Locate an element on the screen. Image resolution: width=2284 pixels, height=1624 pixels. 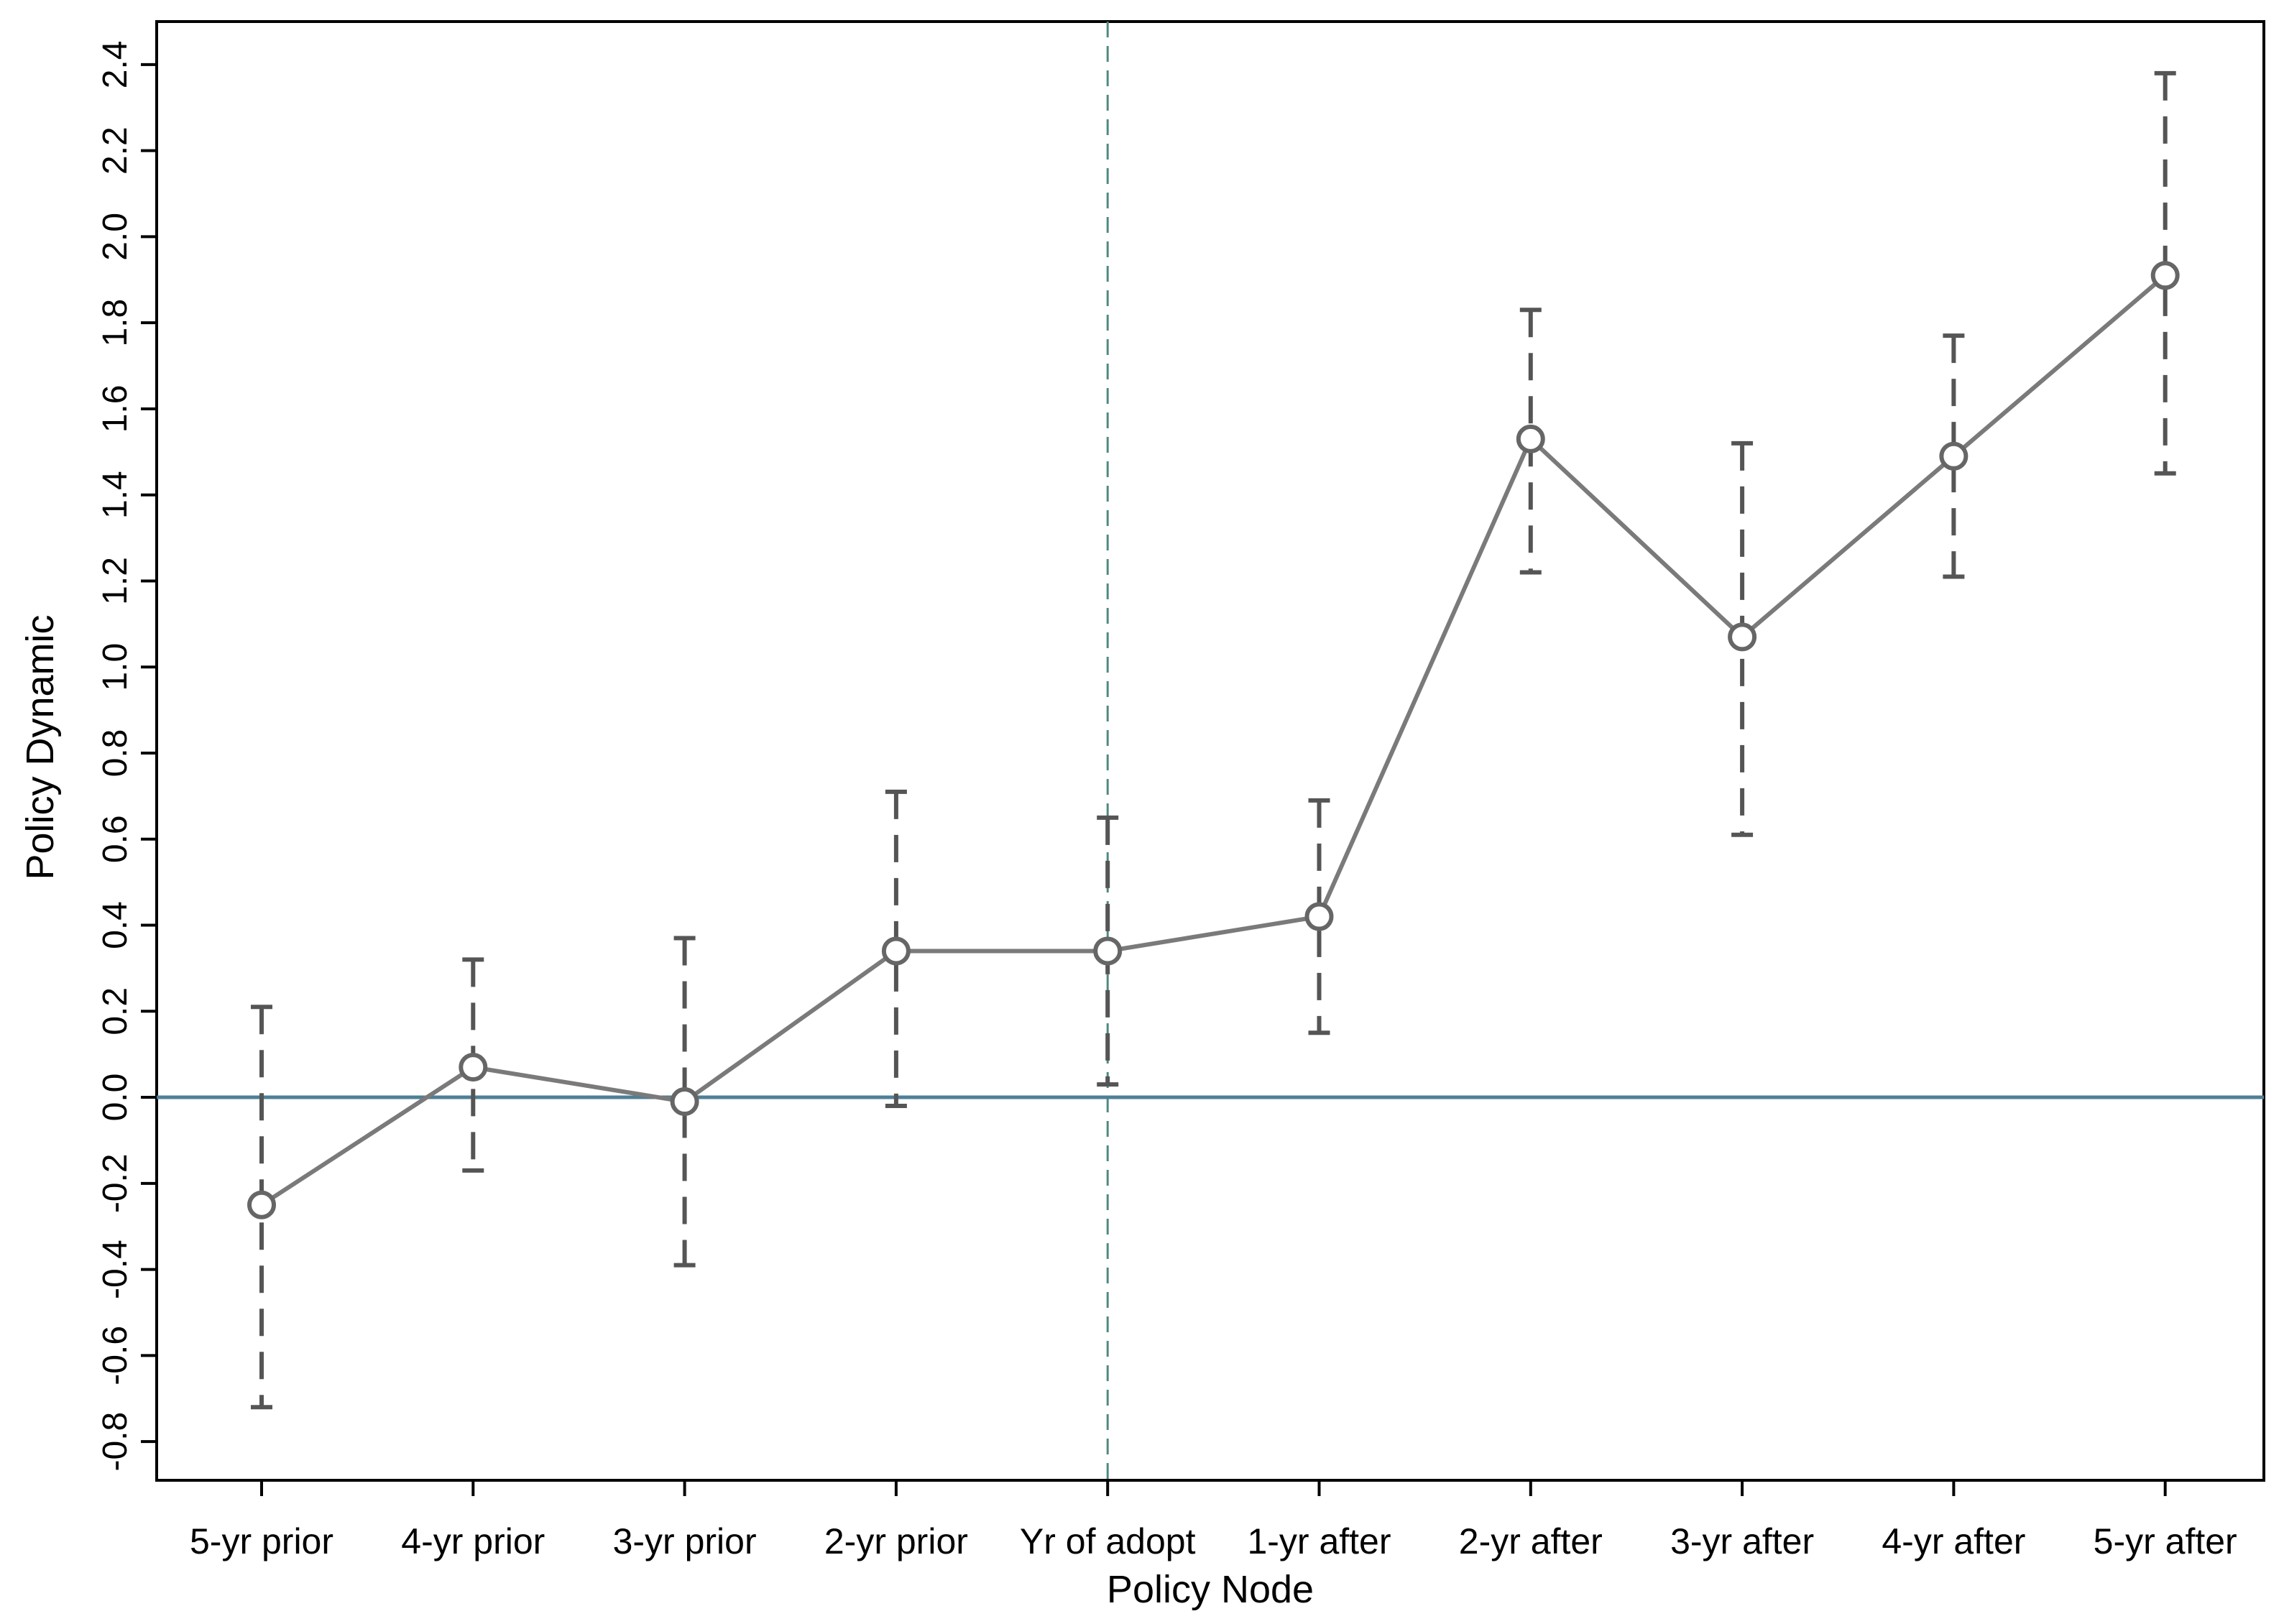
x-tick-label: 4-yr prior is located at coordinates (473, 1541).